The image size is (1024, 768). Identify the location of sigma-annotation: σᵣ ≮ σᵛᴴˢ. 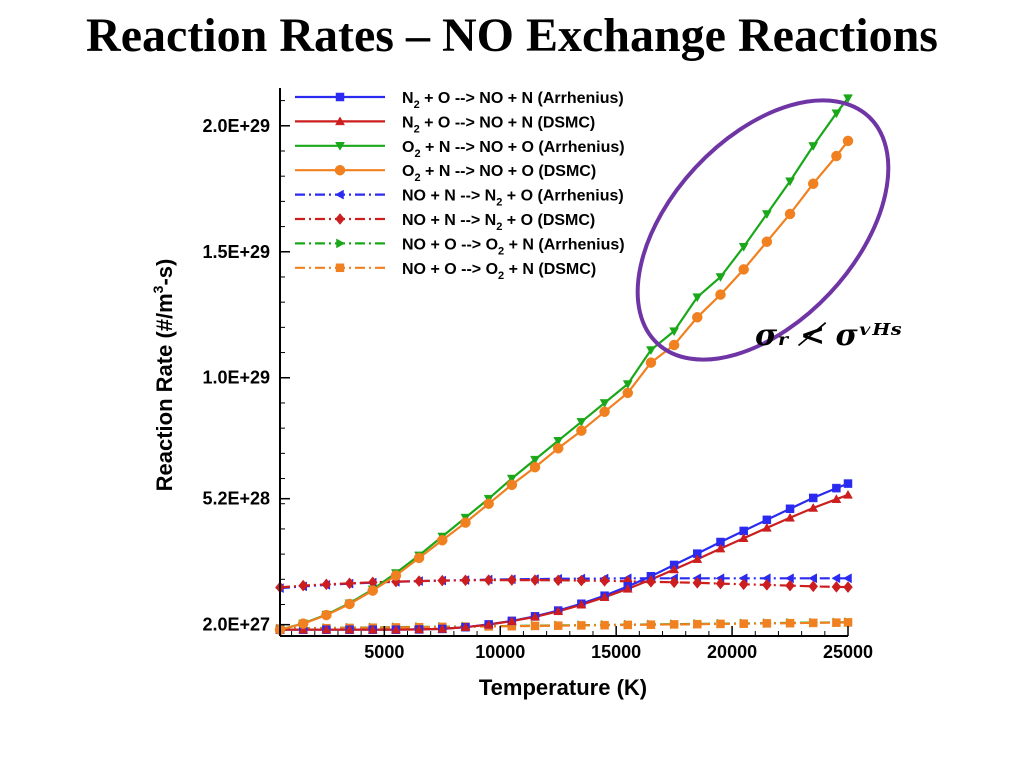
(828, 335).